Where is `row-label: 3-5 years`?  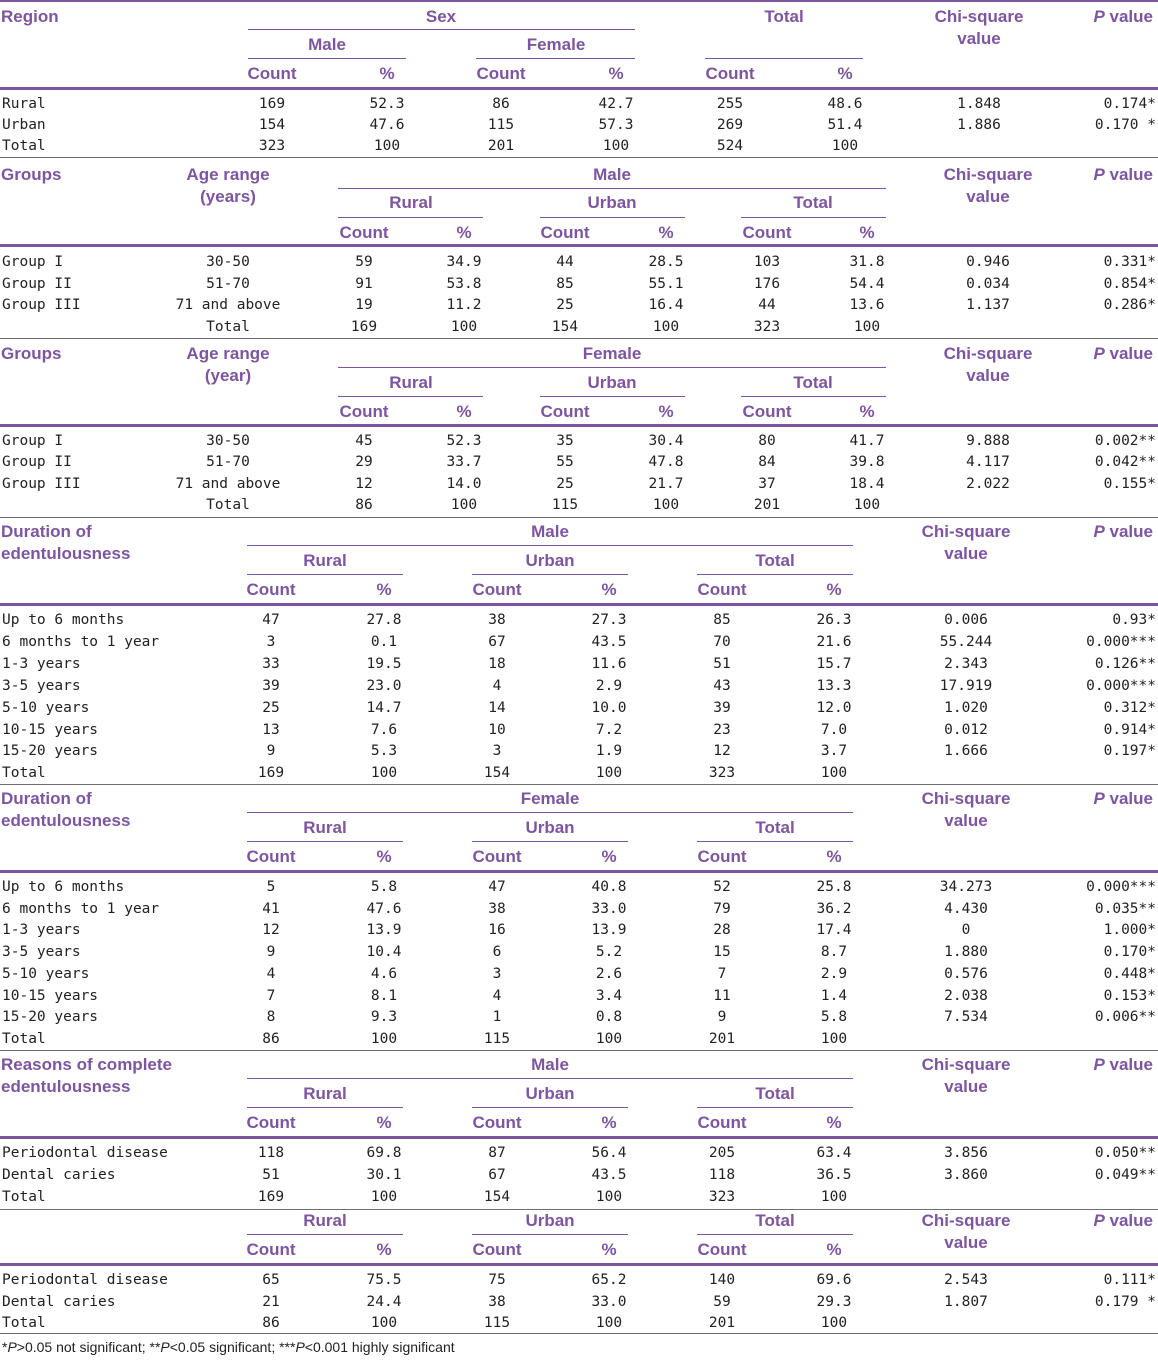 row-label: 3-5 years is located at coordinates (41, 685).